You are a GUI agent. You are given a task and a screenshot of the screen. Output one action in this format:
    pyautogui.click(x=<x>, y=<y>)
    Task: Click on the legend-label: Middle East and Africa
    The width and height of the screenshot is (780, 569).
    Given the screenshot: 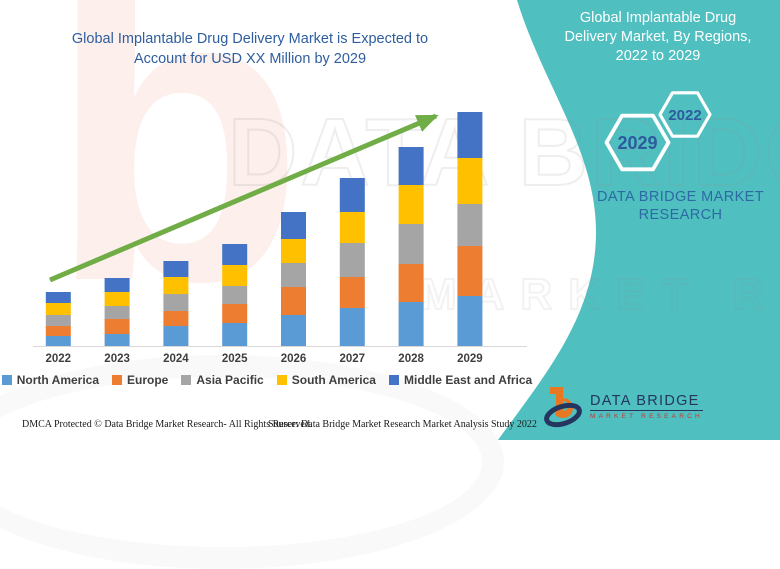 What is the action you would take?
    pyautogui.click(x=468, y=380)
    